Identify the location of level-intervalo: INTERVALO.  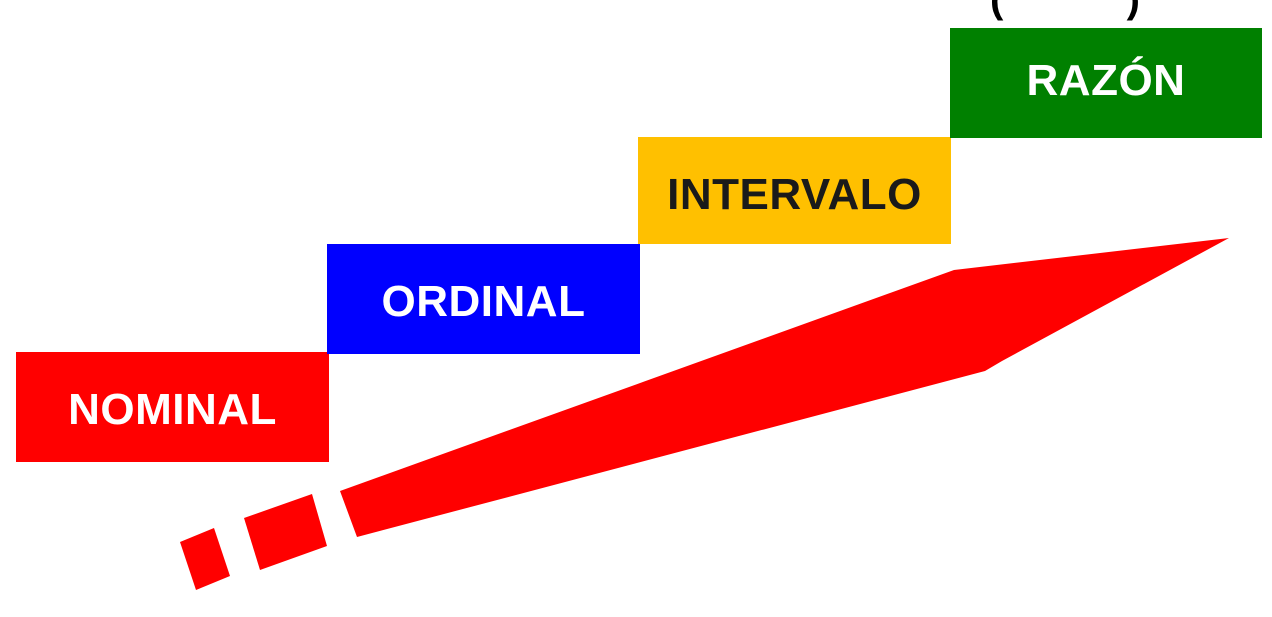
(794, 190).